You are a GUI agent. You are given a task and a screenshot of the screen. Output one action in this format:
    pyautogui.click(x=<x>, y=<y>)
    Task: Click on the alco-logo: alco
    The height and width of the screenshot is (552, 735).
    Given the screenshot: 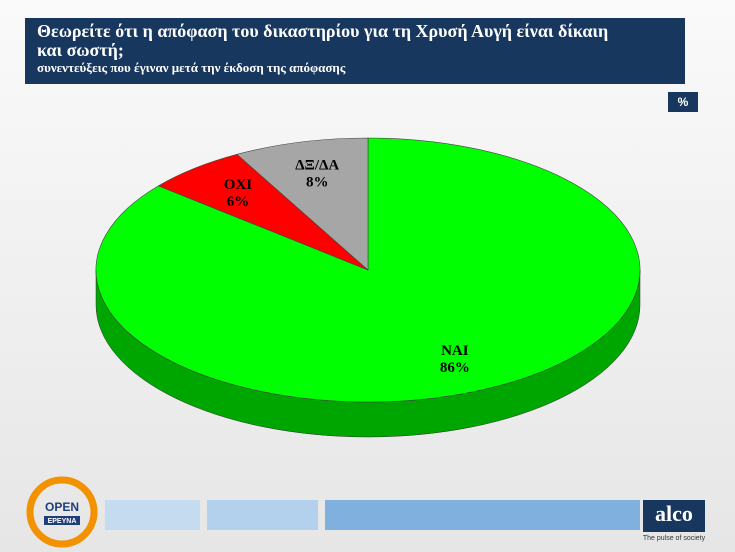 What is the action you would take?
    pyautogui.click(x=674, y=513)
    